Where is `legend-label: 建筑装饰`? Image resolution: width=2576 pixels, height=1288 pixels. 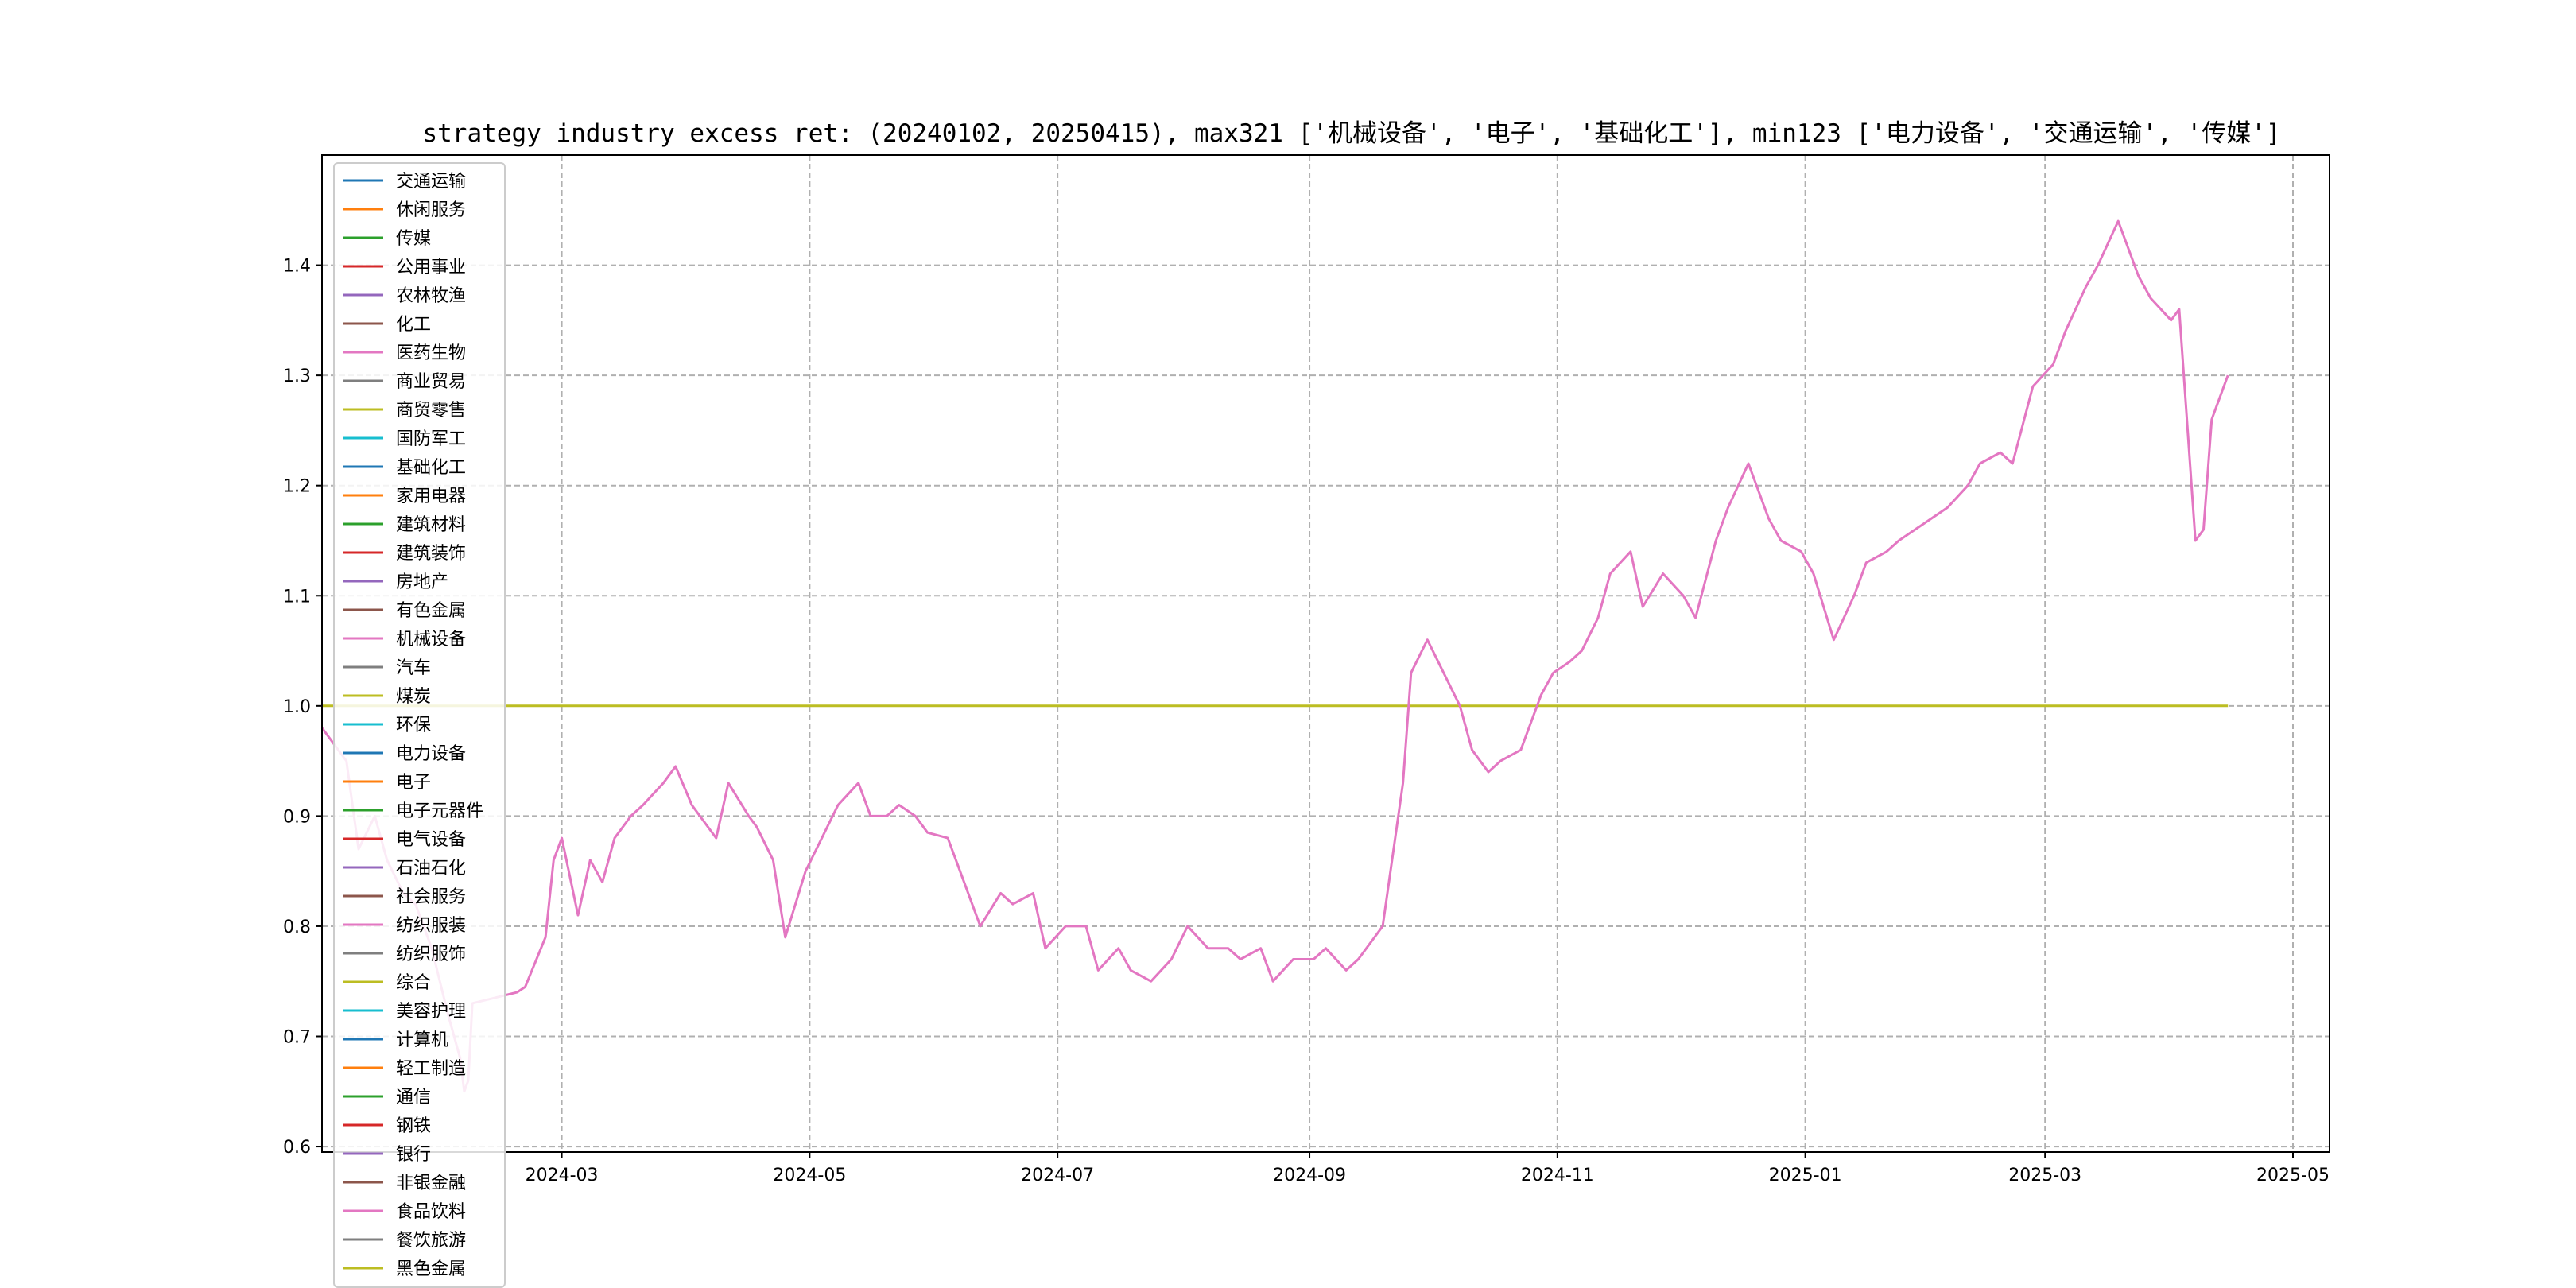
legend-label: 建筑装饰 is located at coordinates (431, 554).